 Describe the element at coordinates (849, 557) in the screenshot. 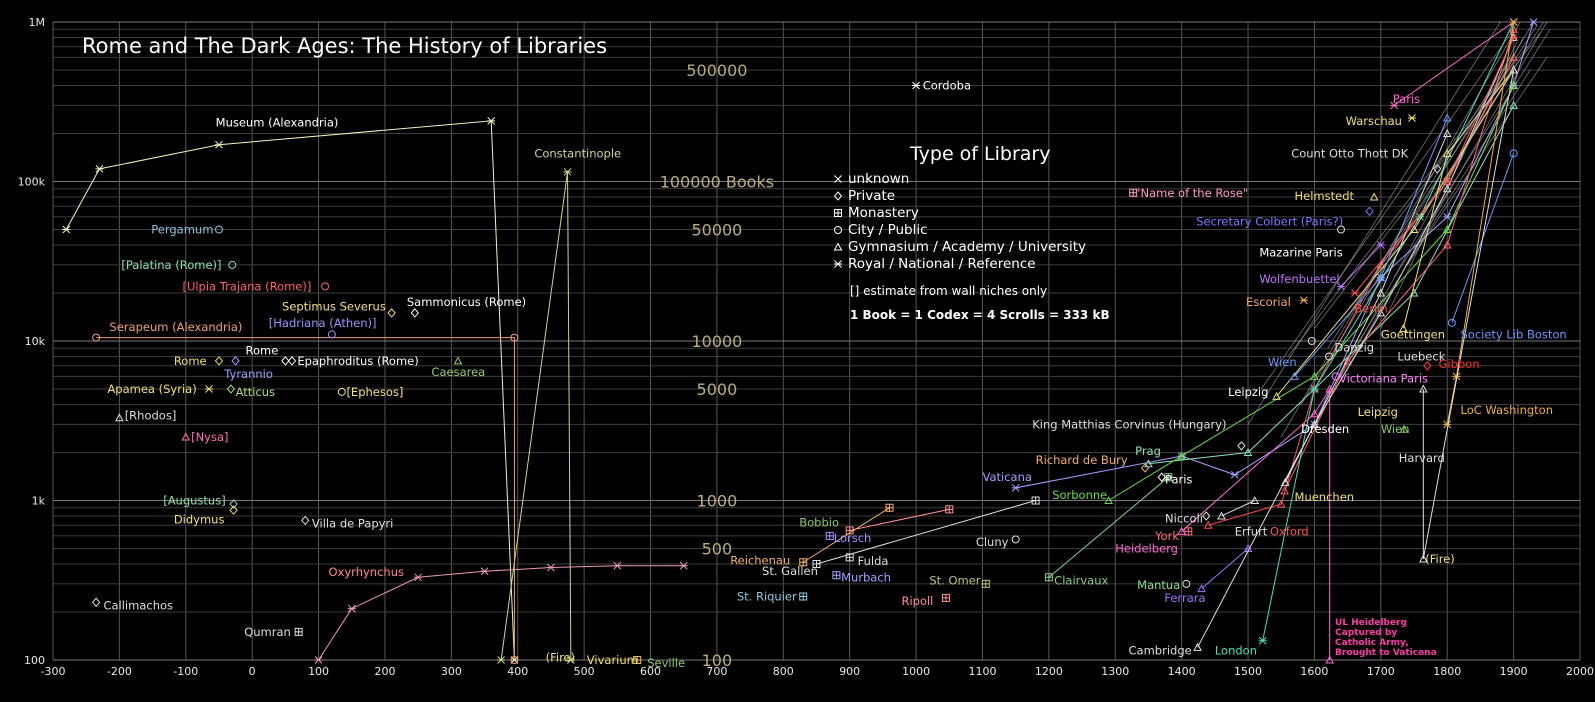

I see `series-fulda` at that location.